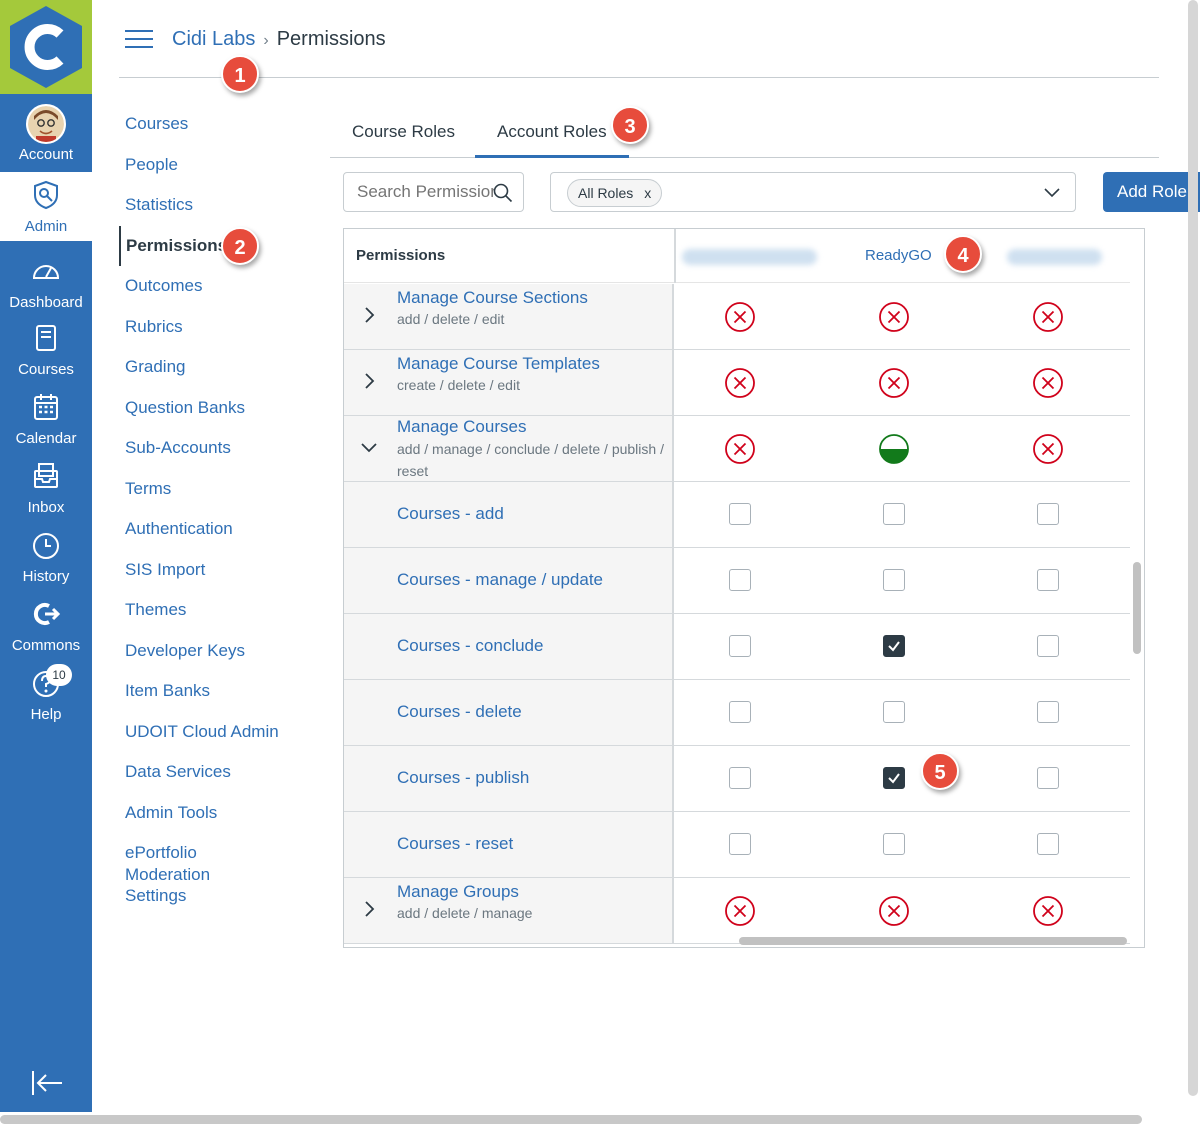  Describe the element at coordinates (46, 407) in the screenshot. I see `calendar-icon` at that location.